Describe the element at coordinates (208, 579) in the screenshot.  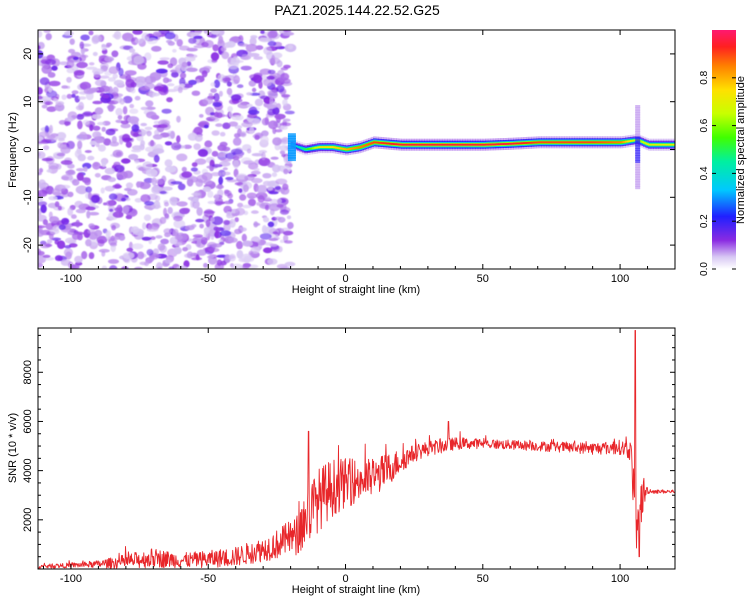
I see `x-tick-label: -50` at that location.